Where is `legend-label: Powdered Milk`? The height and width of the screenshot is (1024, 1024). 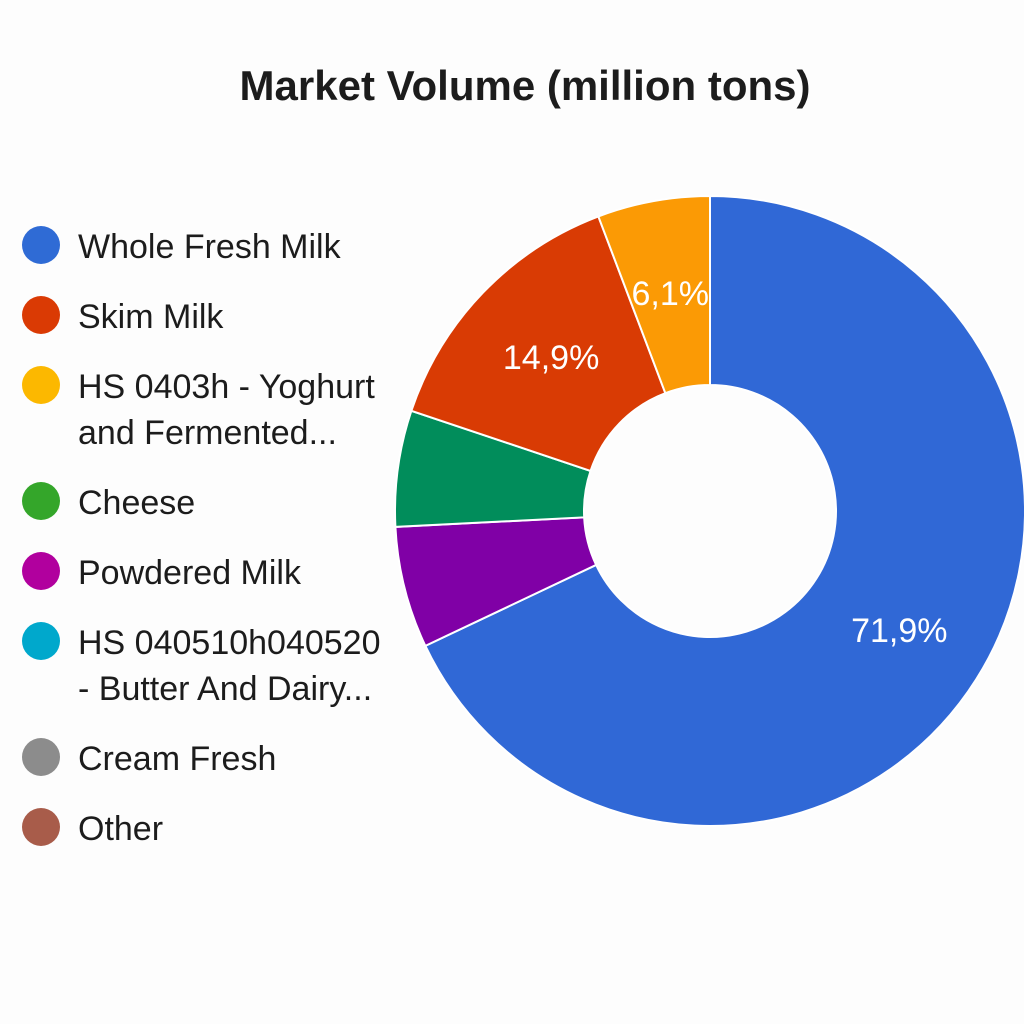 legend-label: Powdered Milk is located at coordinates (189, 573).